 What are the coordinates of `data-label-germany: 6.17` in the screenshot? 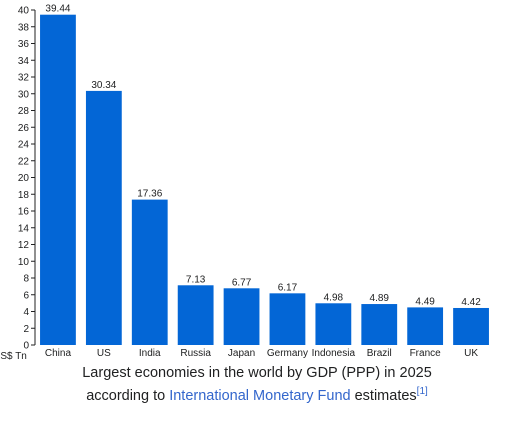 It's located at (288, 287).